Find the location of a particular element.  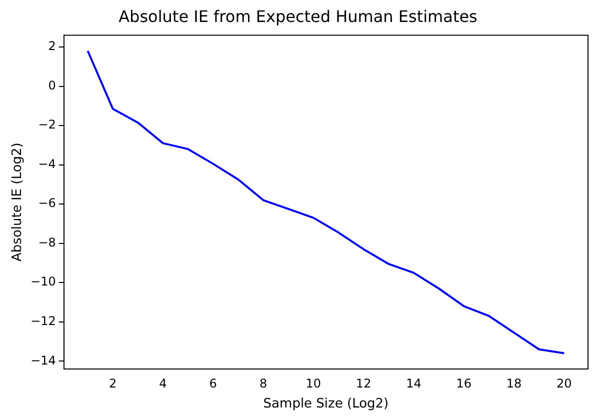

x-tick-label: 14 is located at coordinates (414, 383).